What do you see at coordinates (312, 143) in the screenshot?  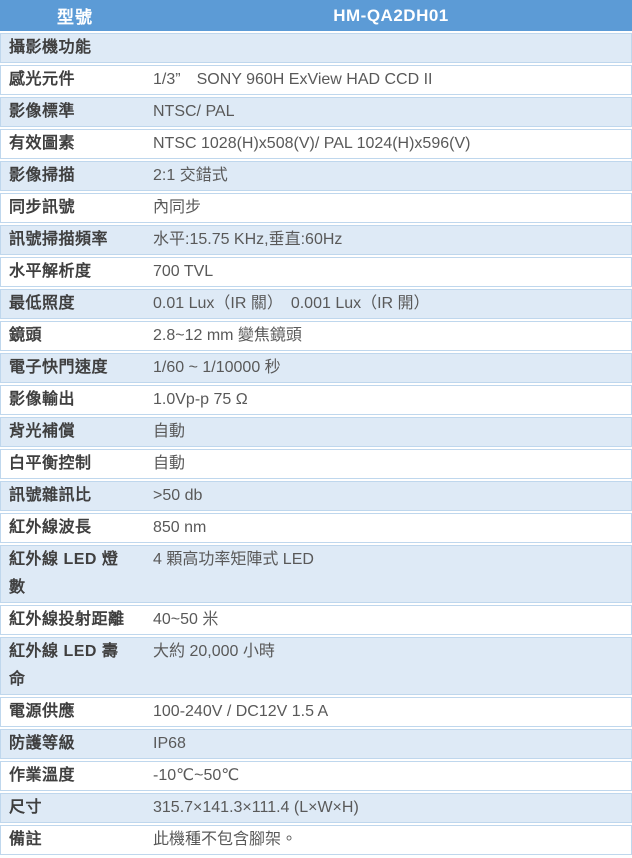 I see `row-value: NTSC 1028(H)x508(V)/ PAL 1024(H)x596(V)` at bounding box center [312, 143].